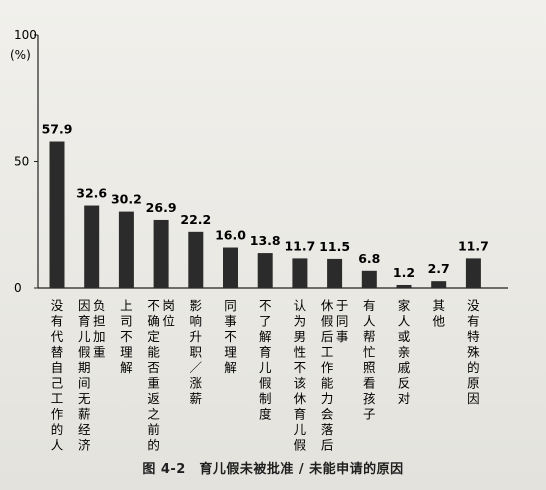 This screenshot has width=546, height=490. What do you see at coordinates (369, 258) in the screenshot?
I see `bar-value-label: 6.8` at bounding box center [369, 258].